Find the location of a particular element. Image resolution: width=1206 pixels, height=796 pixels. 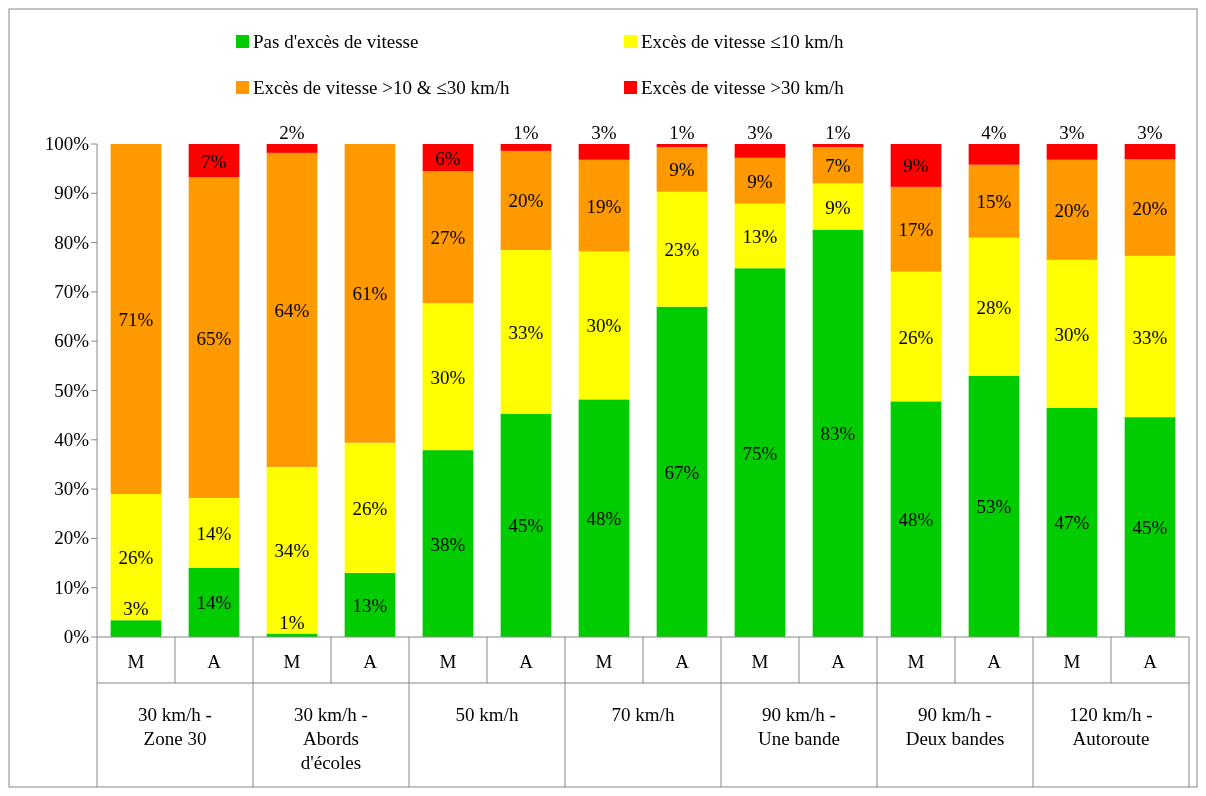

data-label: 61% is located at coordinates (370, 294).